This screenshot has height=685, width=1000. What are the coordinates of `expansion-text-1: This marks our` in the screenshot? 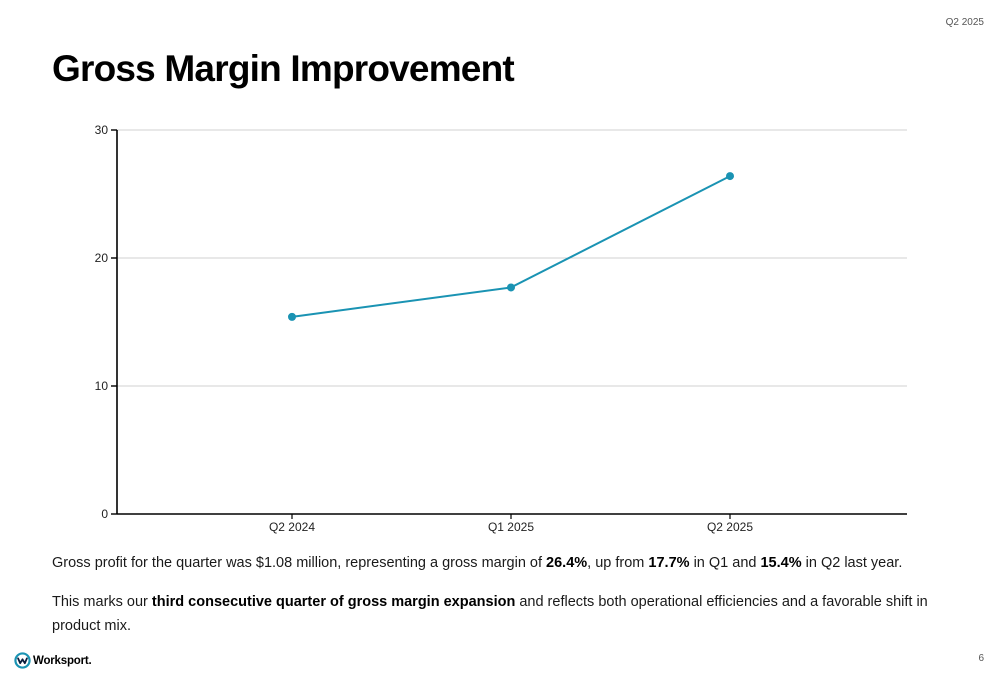 It's located at (102, 602).